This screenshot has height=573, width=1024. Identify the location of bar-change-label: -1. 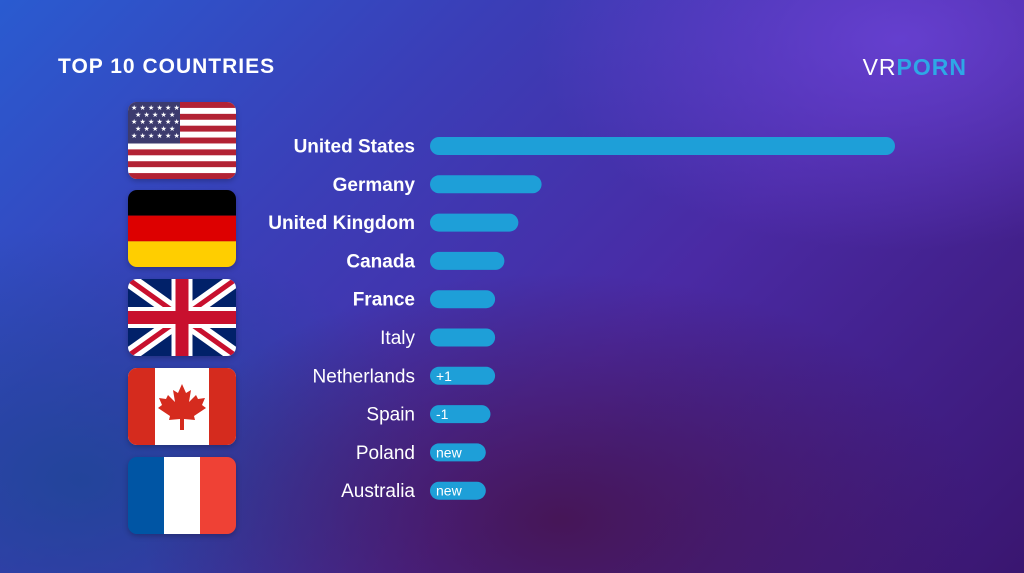
(442, 414).